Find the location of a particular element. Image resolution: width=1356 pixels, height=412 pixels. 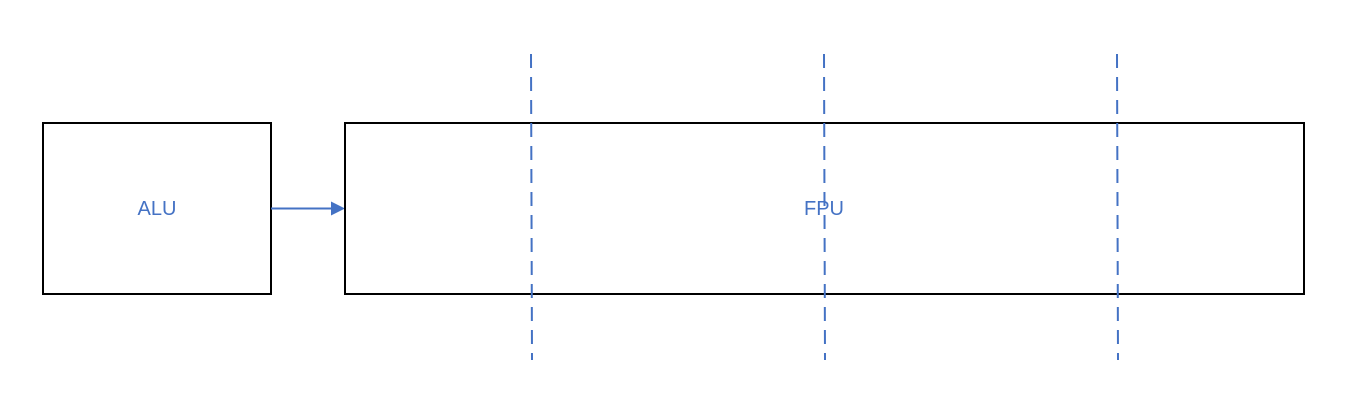

alu-block: ALU is located at coordinates (157, 208).